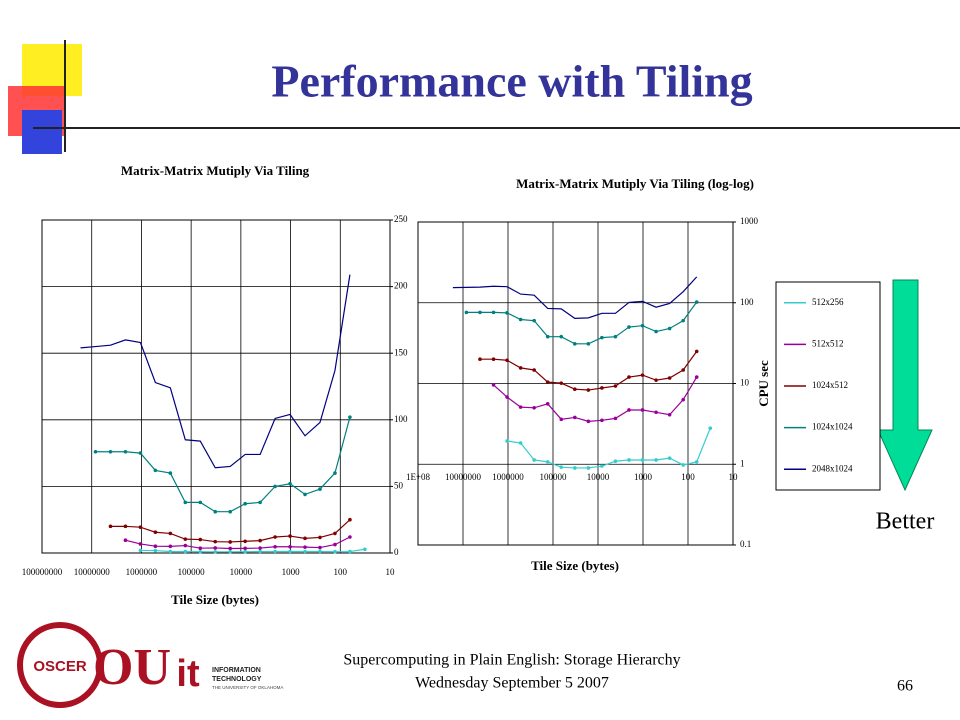 The width and height of the screenshot is (960, 720). Describe the element at coordinates (512, 683) in the screenshot. I see `footer: Wednesday September 5 2007` at that location.